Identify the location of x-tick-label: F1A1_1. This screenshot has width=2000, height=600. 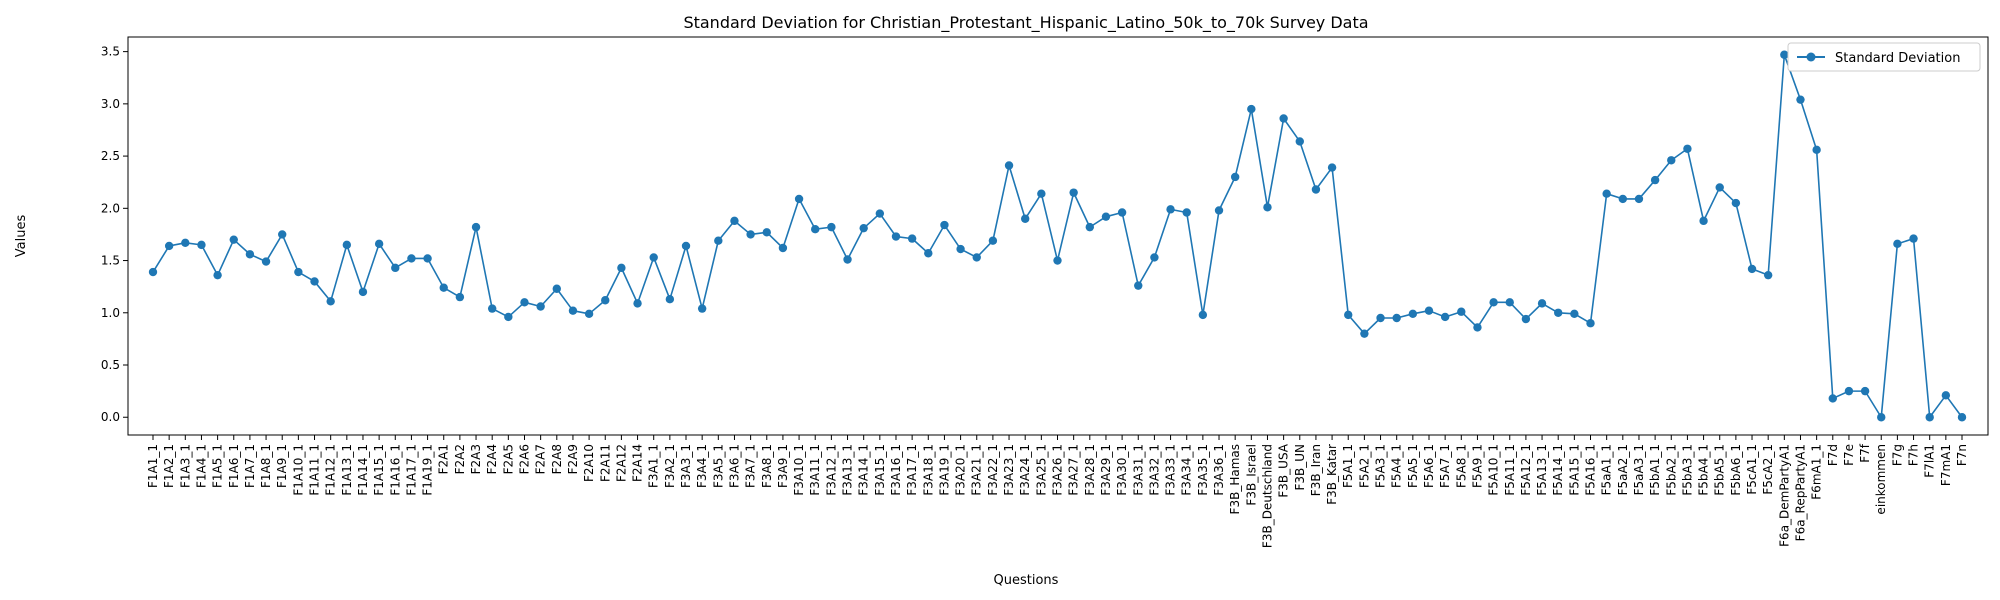
(153, 466).